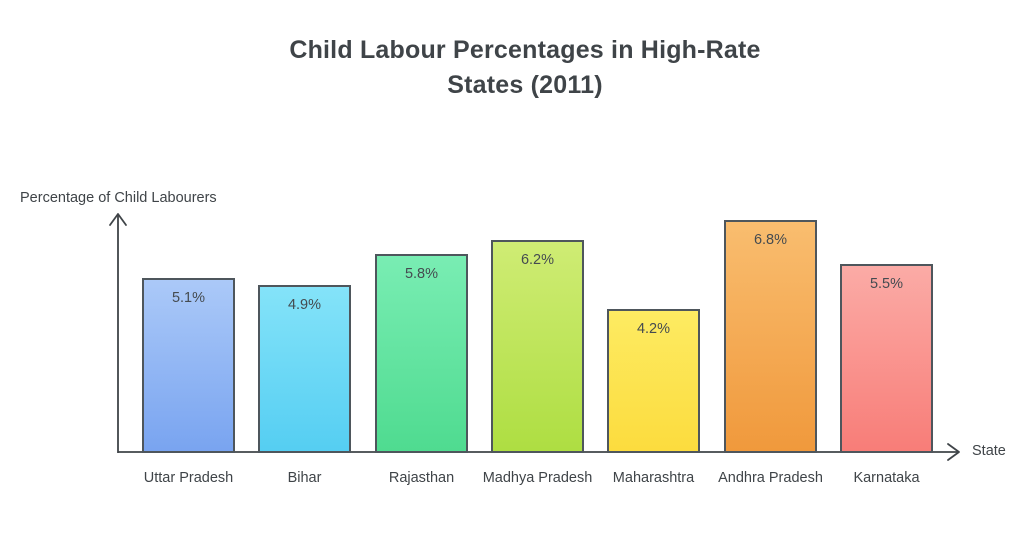 The height and width of the screenshot is (536, 1024). I want to click on bar-uttar-pradesh: 5.1%, so click(188, 365).